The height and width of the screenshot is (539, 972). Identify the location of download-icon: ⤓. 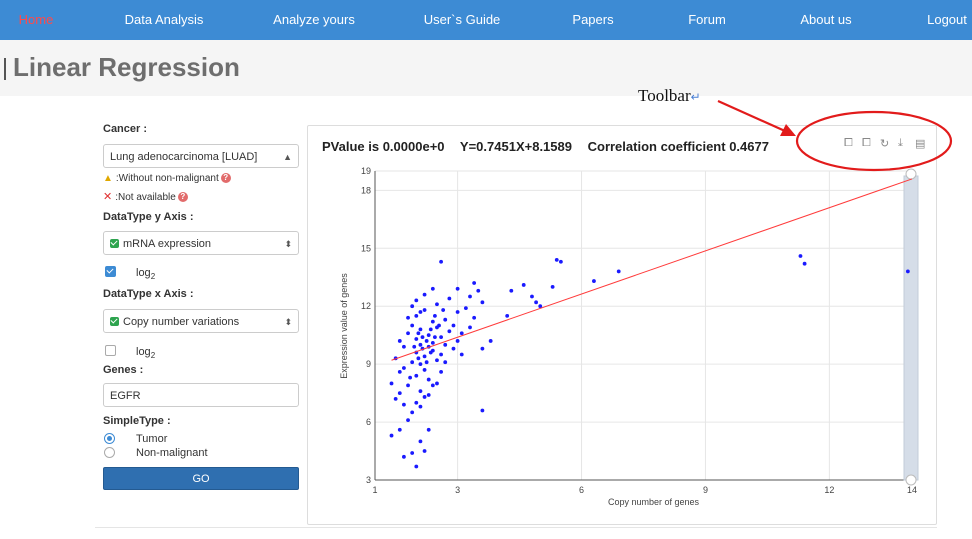
(900, 143).